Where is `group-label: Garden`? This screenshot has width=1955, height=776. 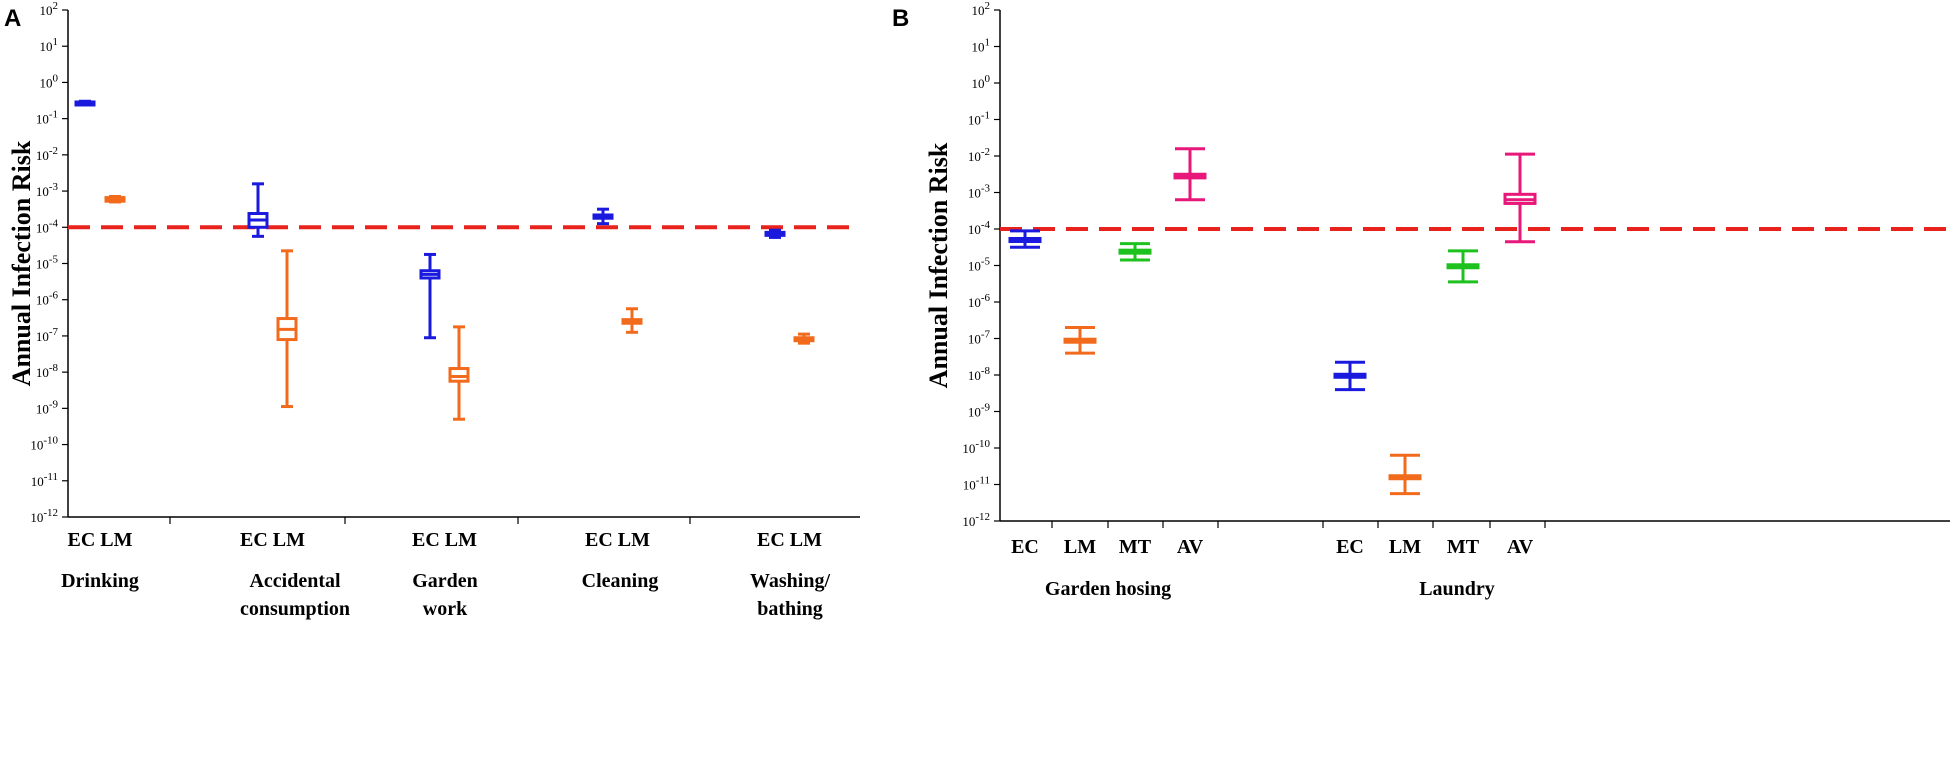 group-label: Garden is located at coordinates (445, 581).